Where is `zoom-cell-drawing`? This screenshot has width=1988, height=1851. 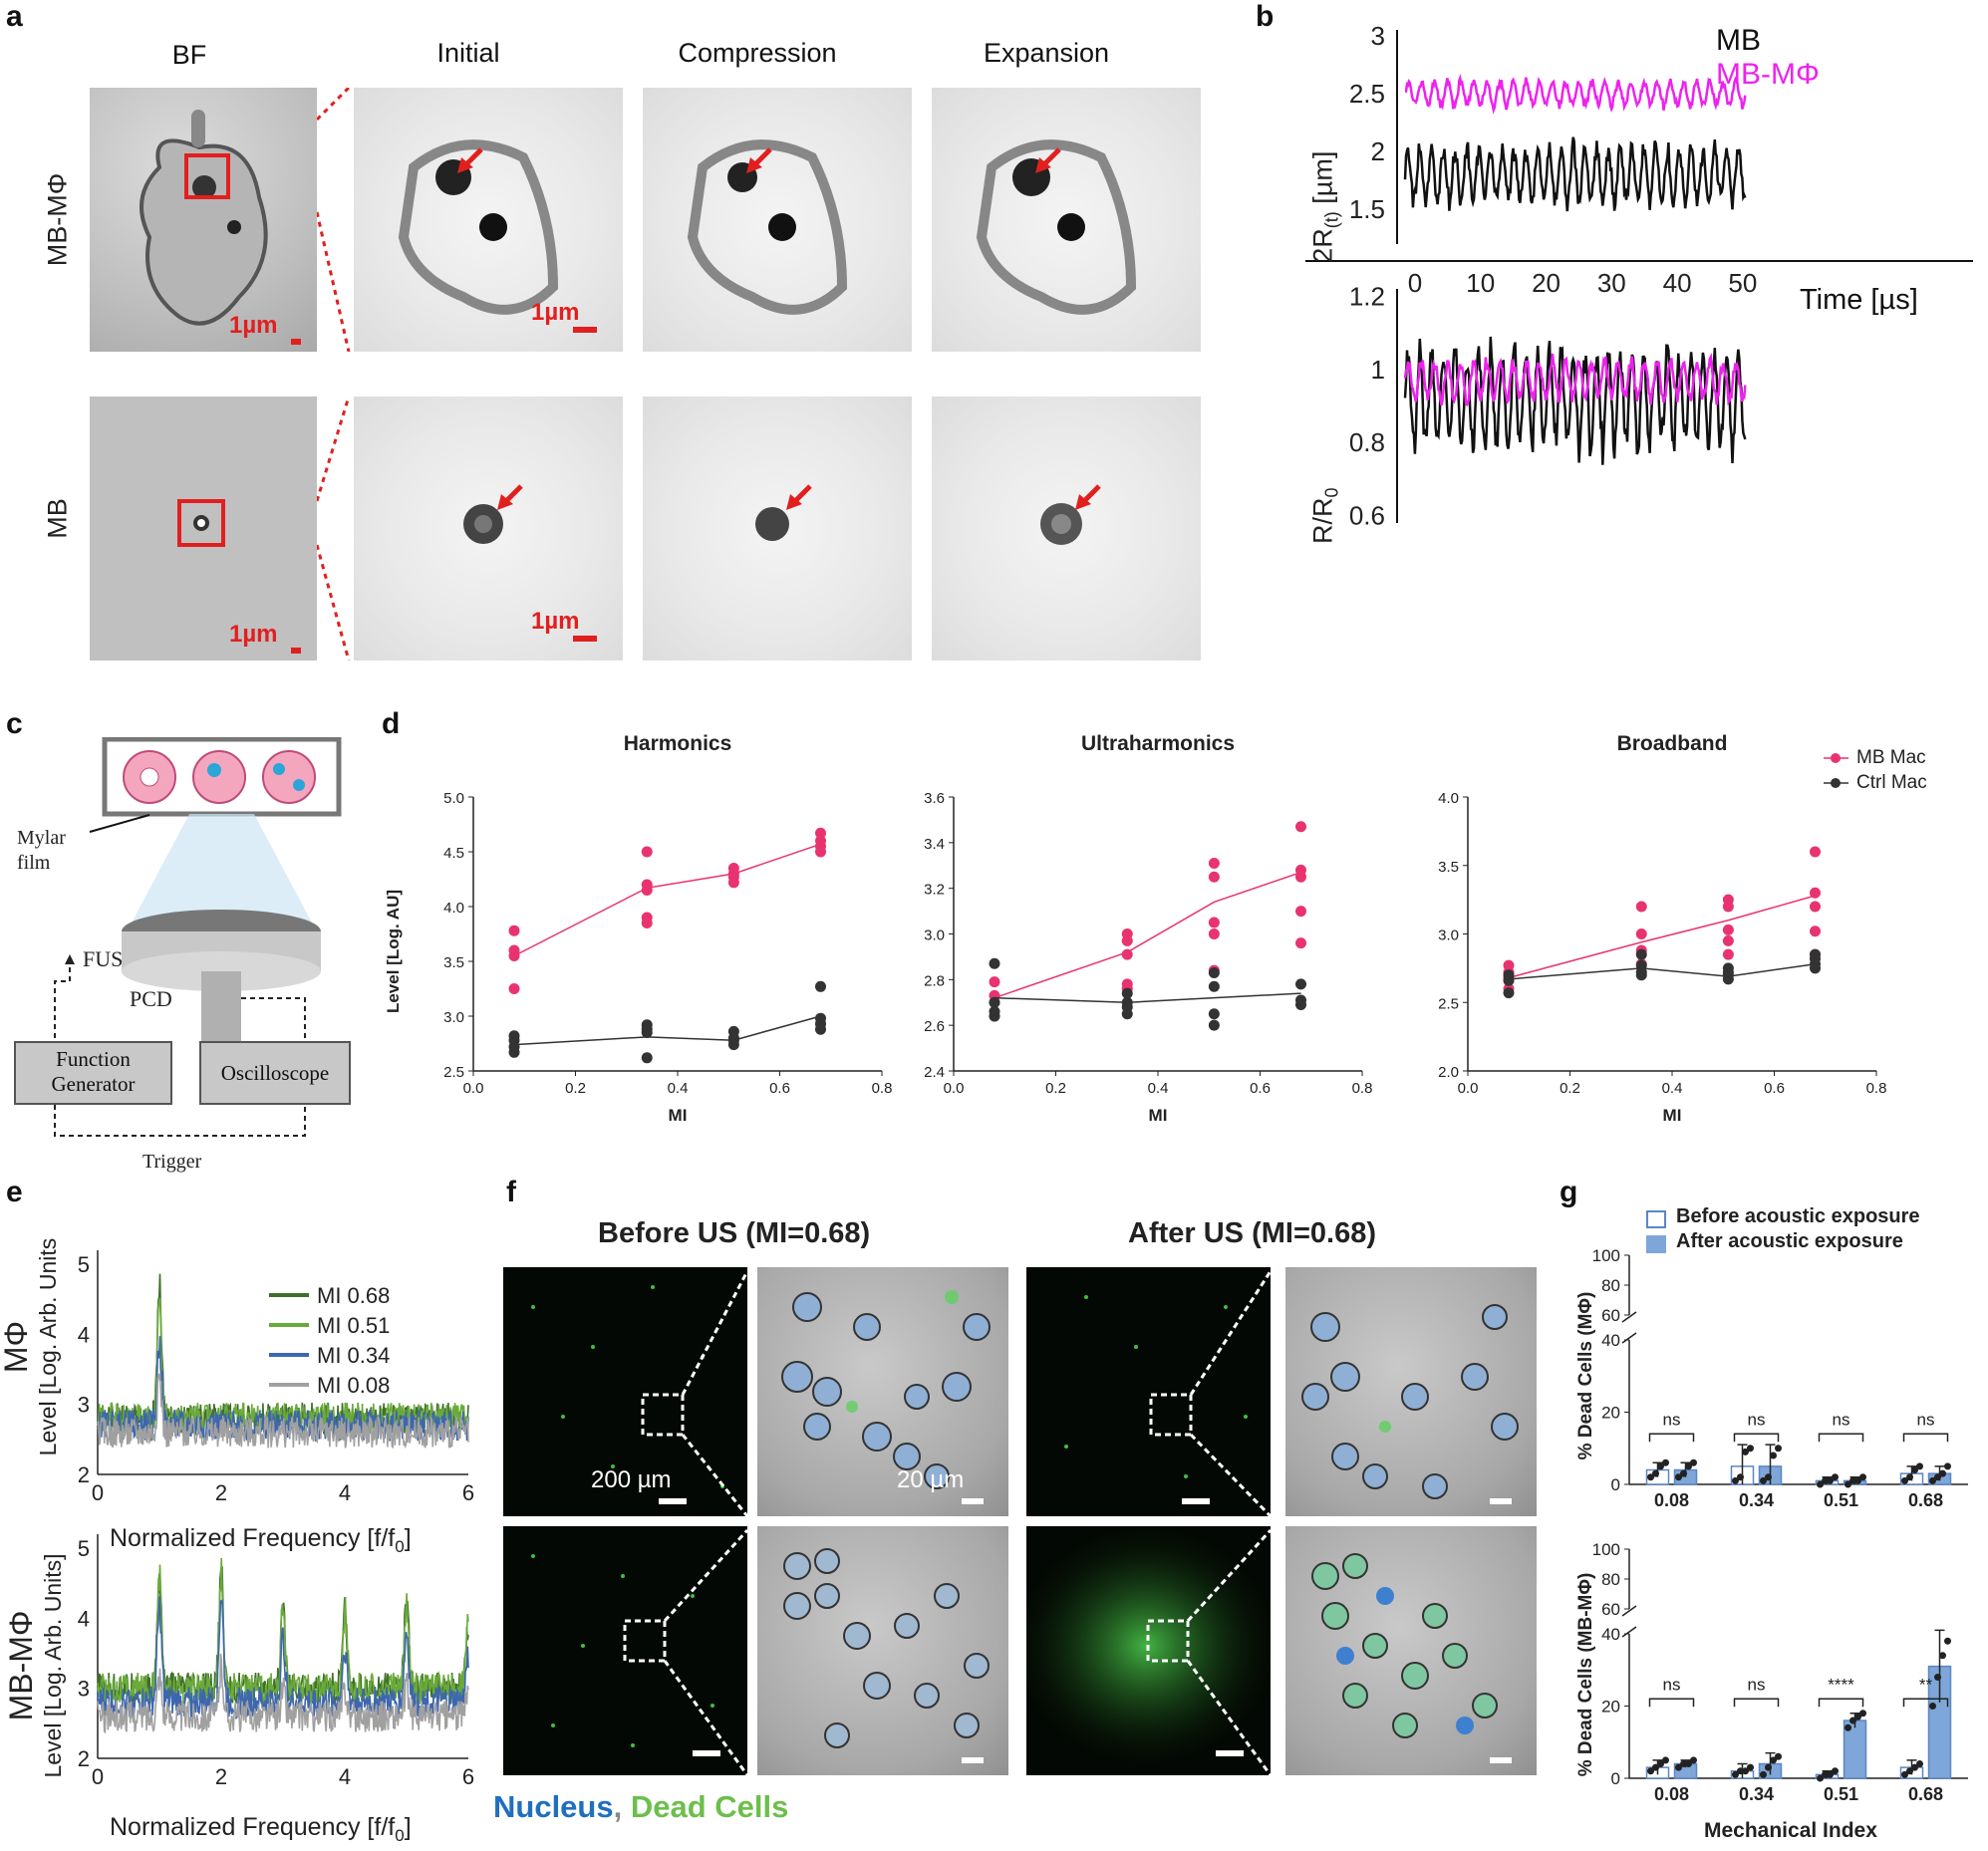 zoom-cell-drawing is located at coordinates (1057, 227).